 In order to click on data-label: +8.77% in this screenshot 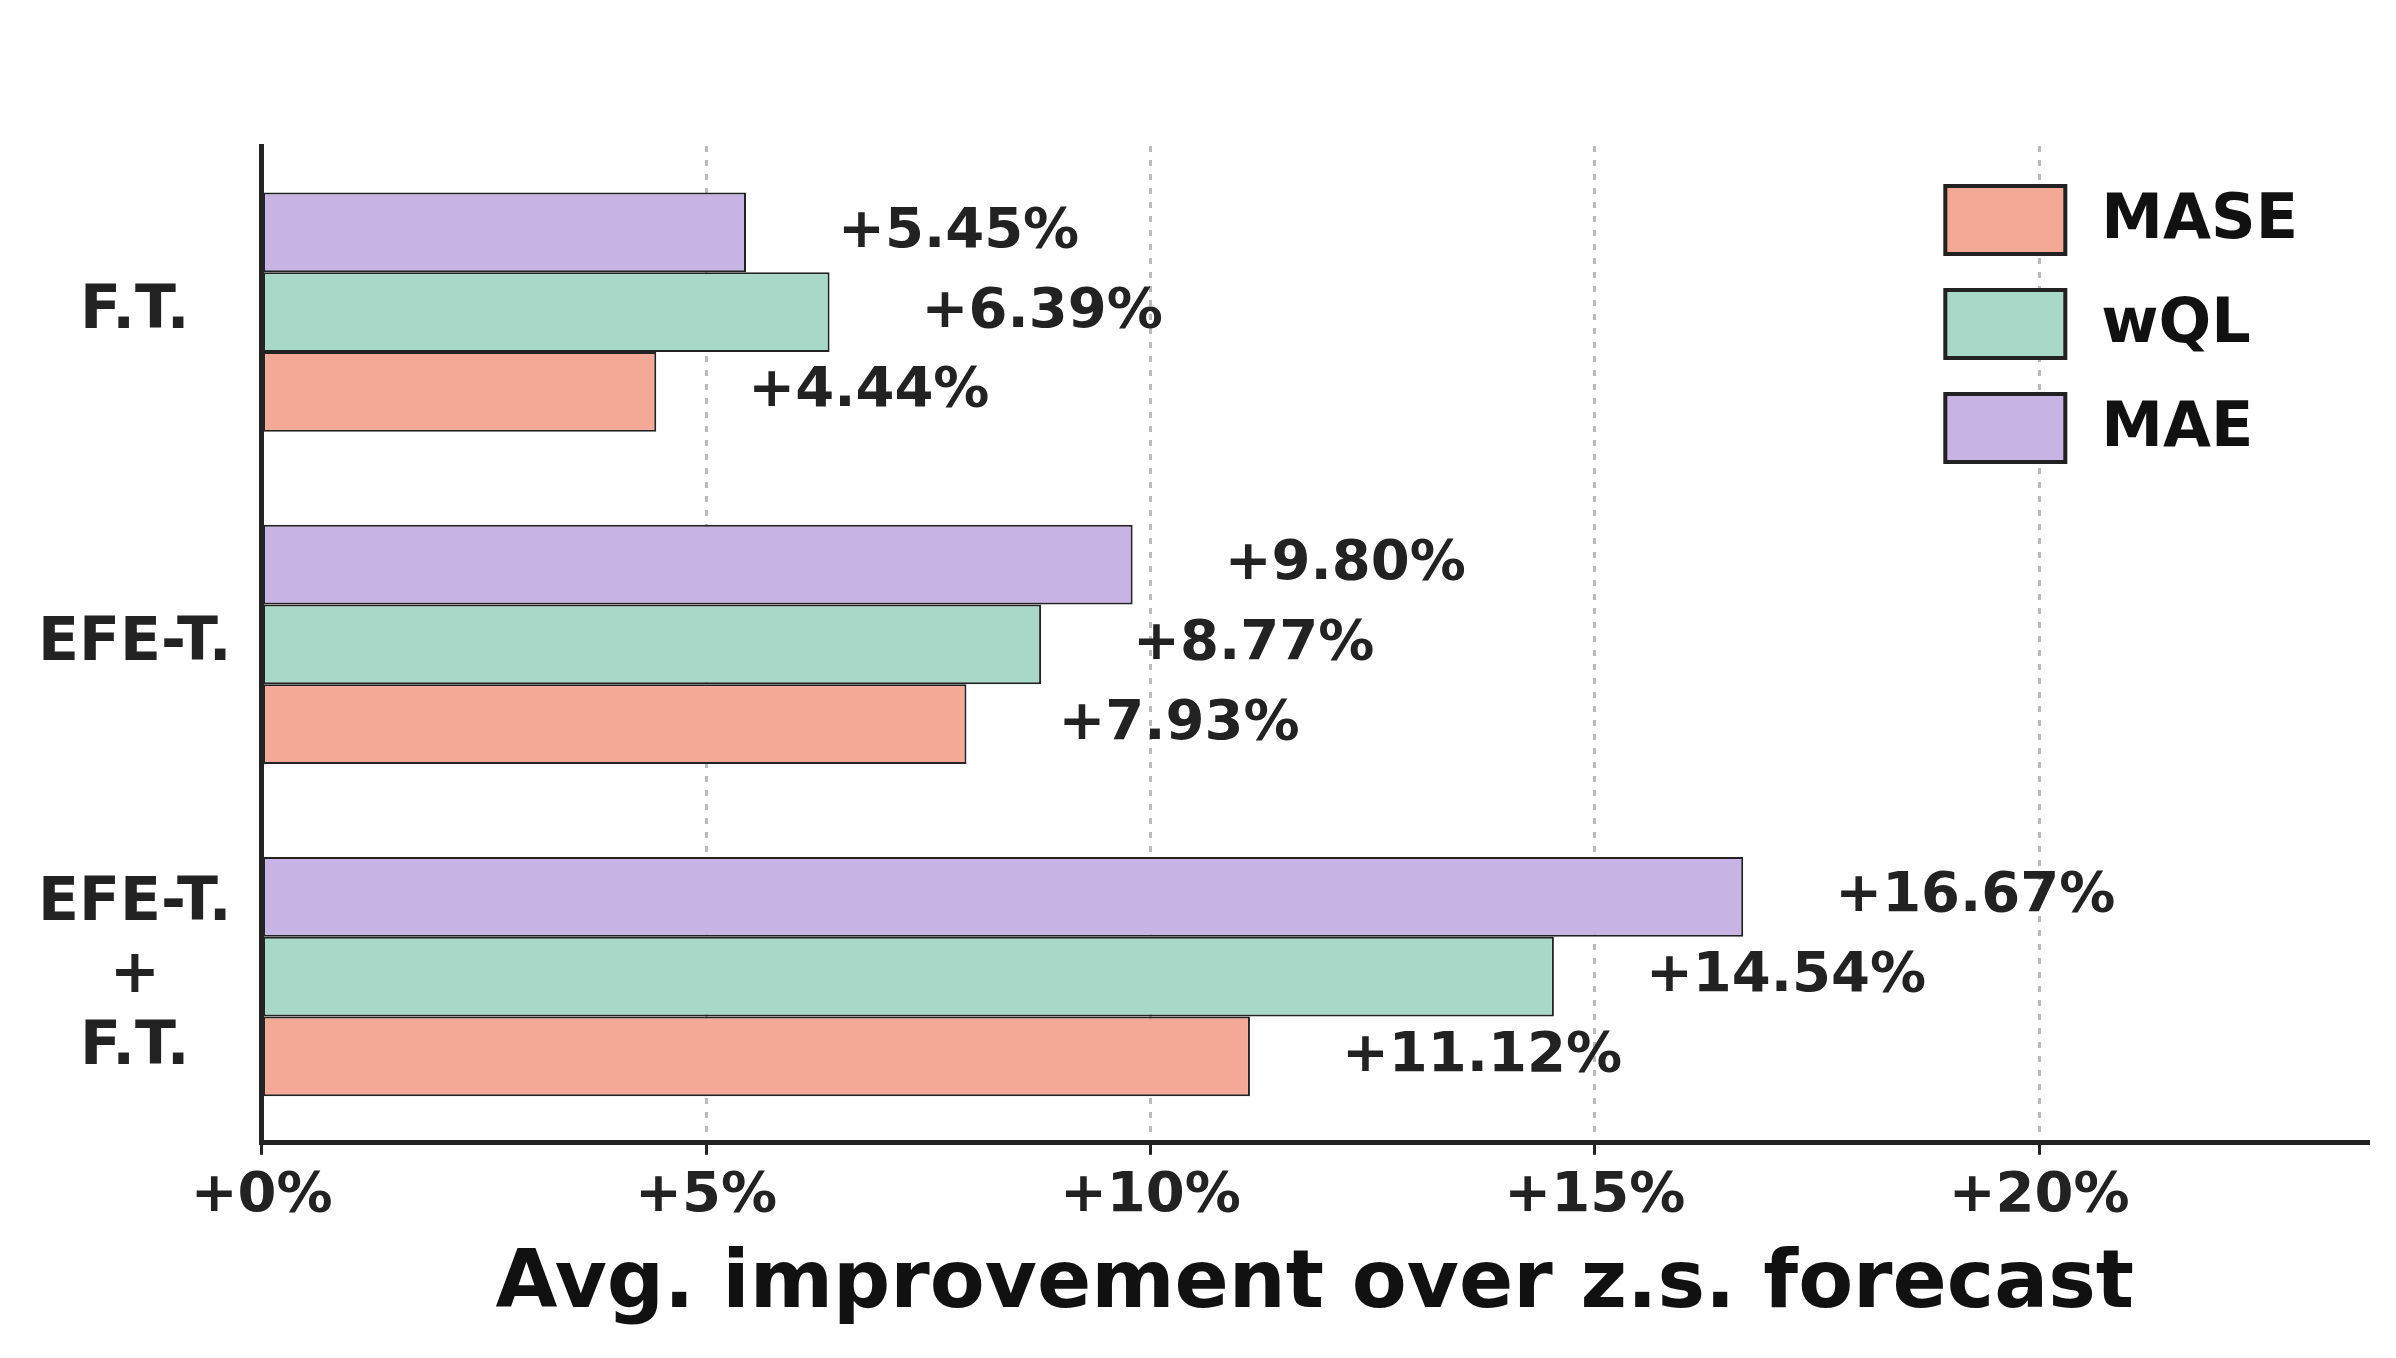, I will do `click(1254, 639)`.